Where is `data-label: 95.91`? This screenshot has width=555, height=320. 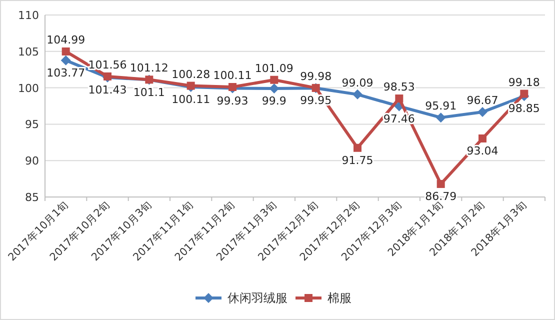
data-label: 95.91 is located at coordinates (441, 106).